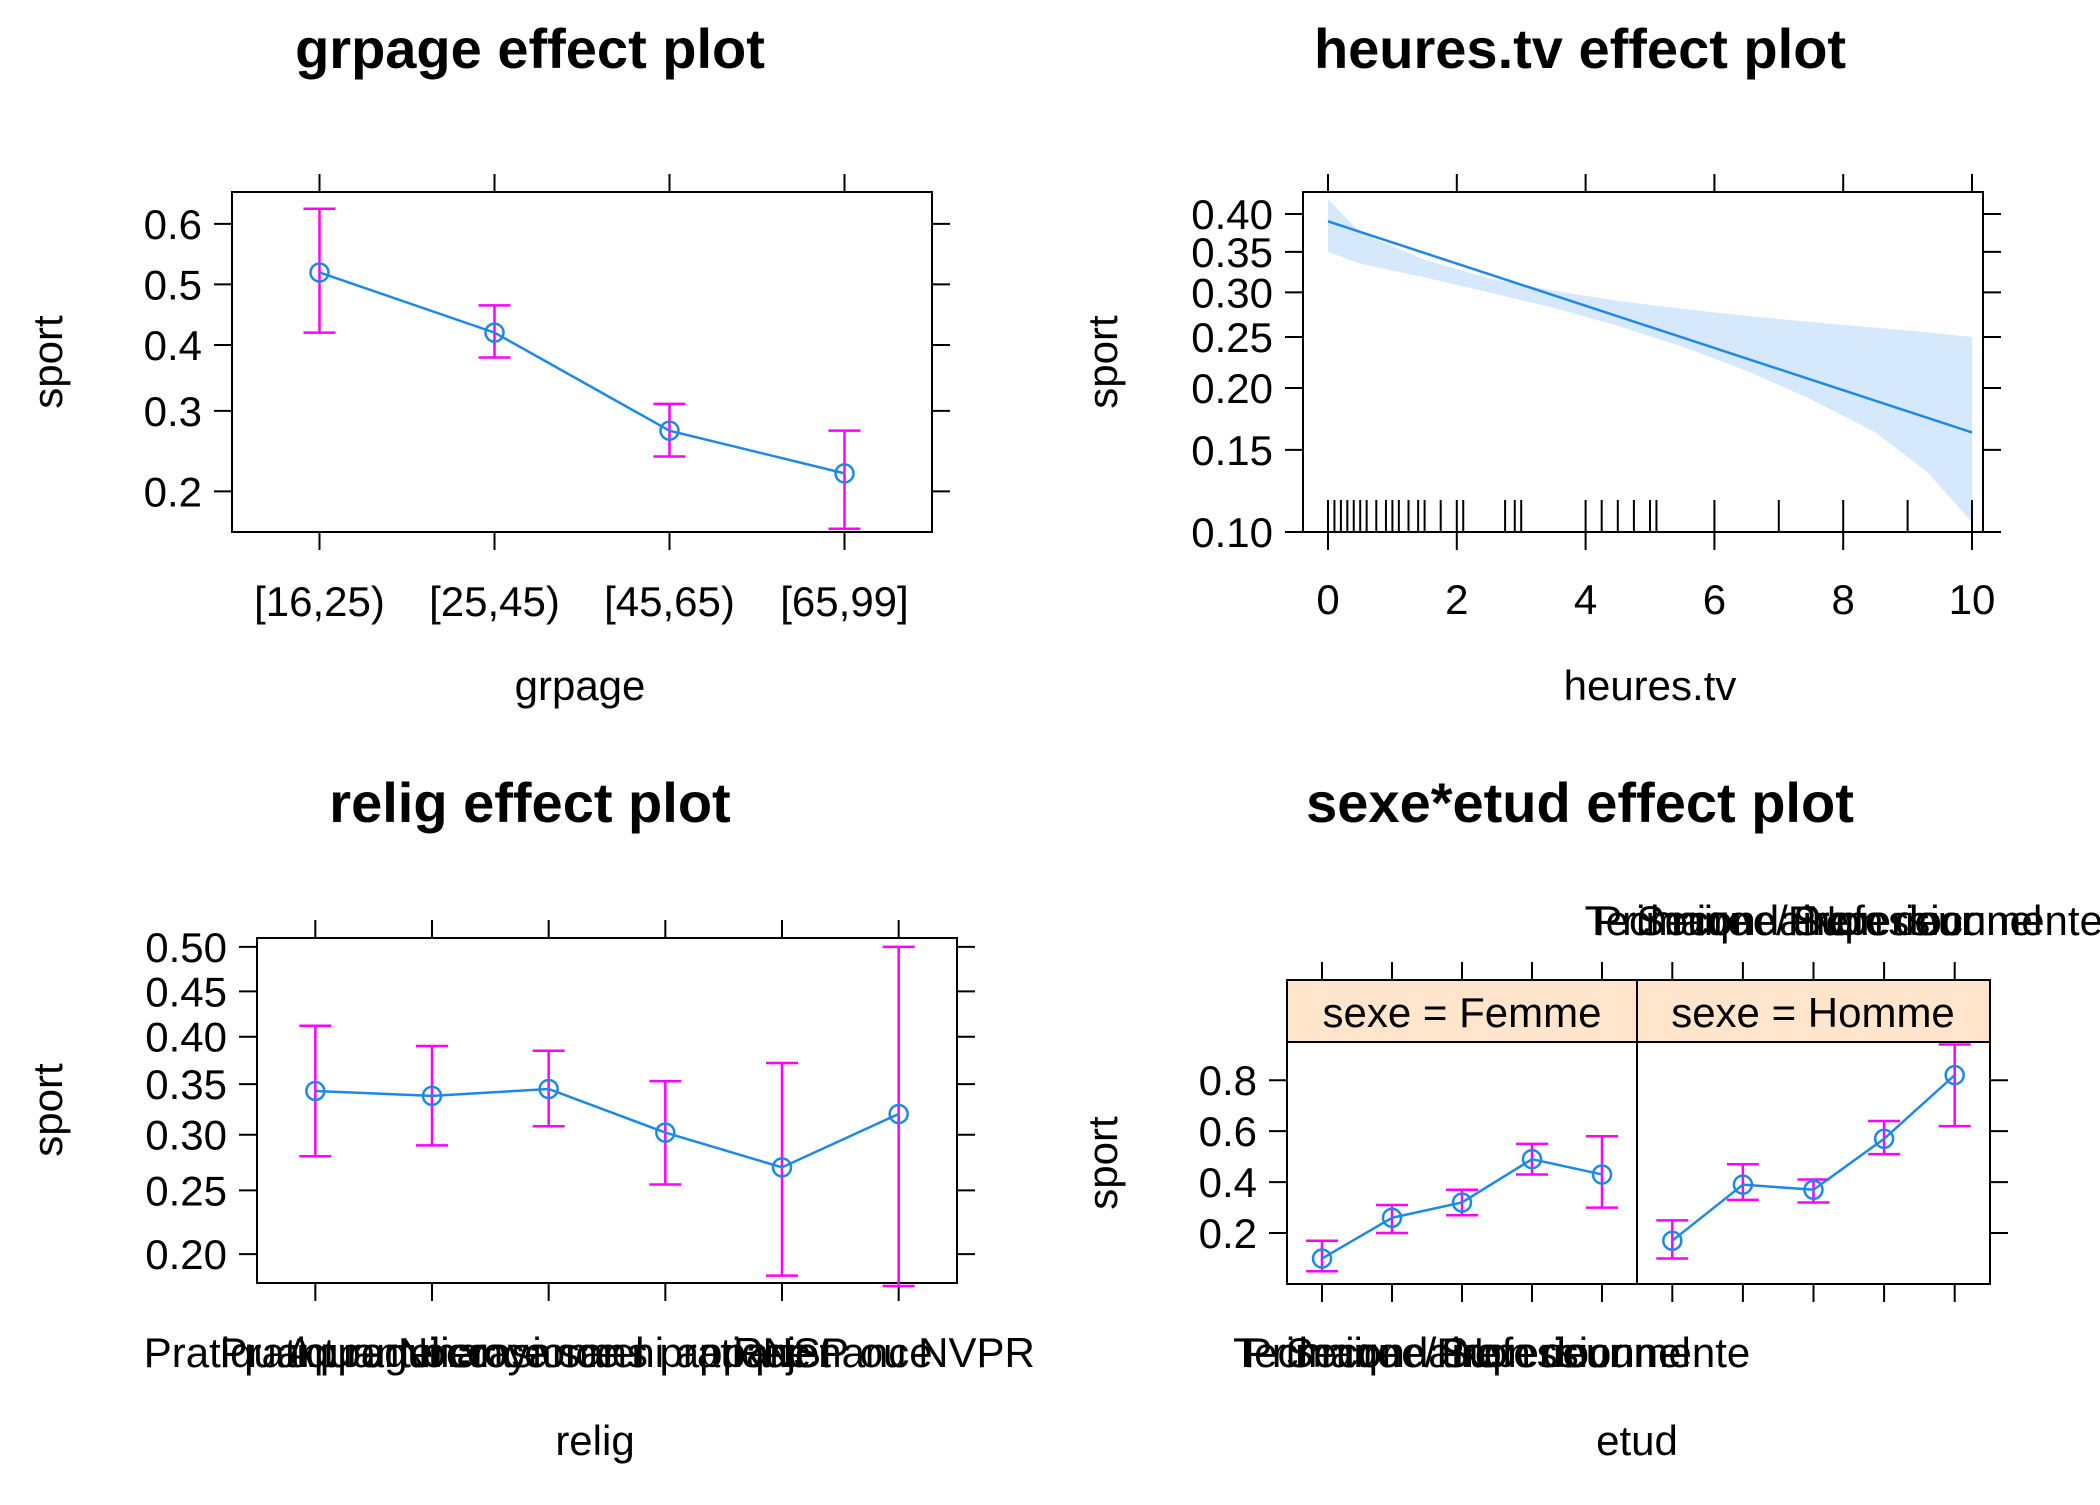 The image size is (2100, 1505). What do you see at coordinates (1580, 802) in the screenshot?
I see `sexe-etud-plot-title: sexe*etud effect plot` at bounding box center [1580, 802].